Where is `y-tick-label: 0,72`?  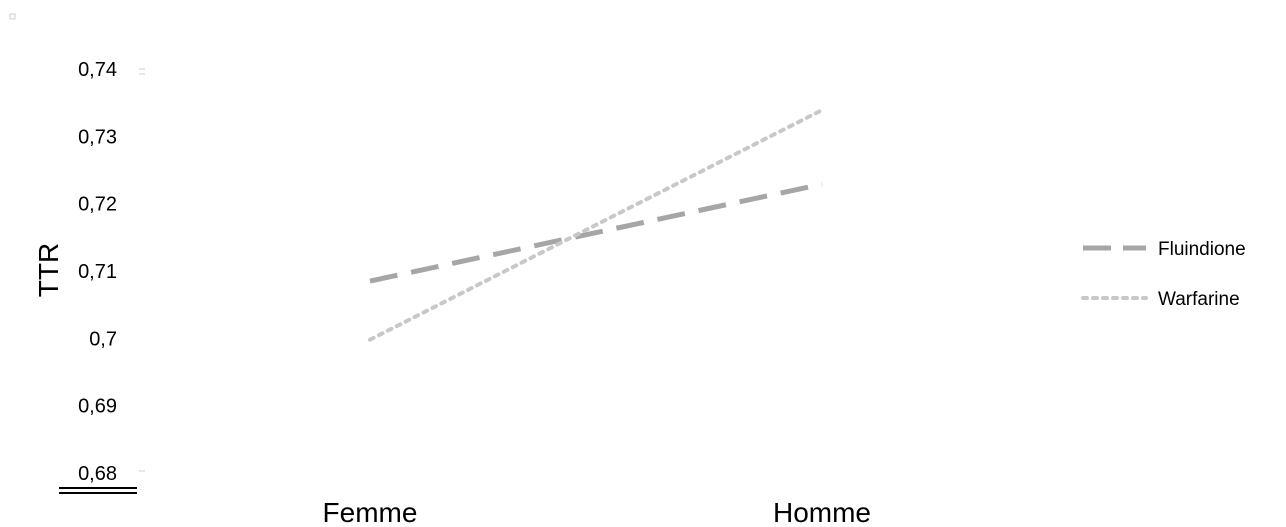
y-tick-label: 0,72 is located at coordinates (97, 205).